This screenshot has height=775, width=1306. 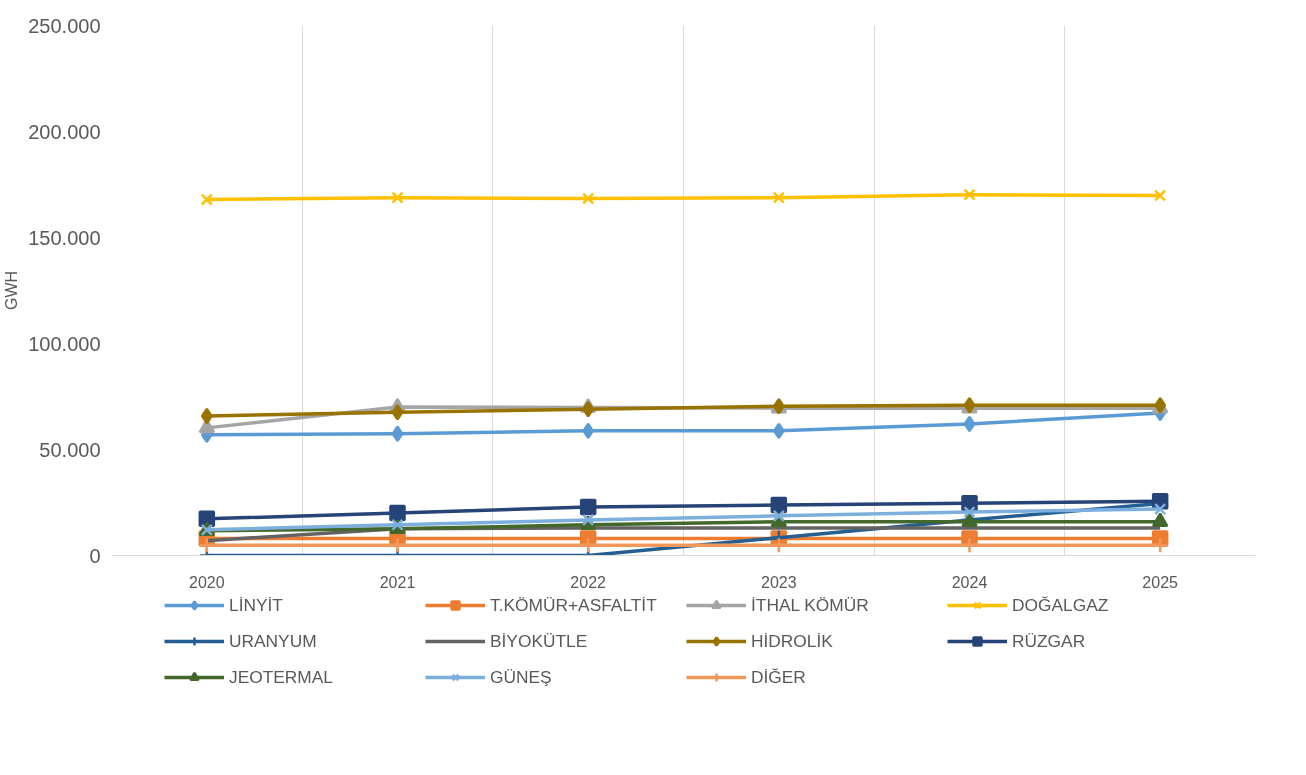 I want to click on y-tick-label: 100.000, so click(x=64, y=343).